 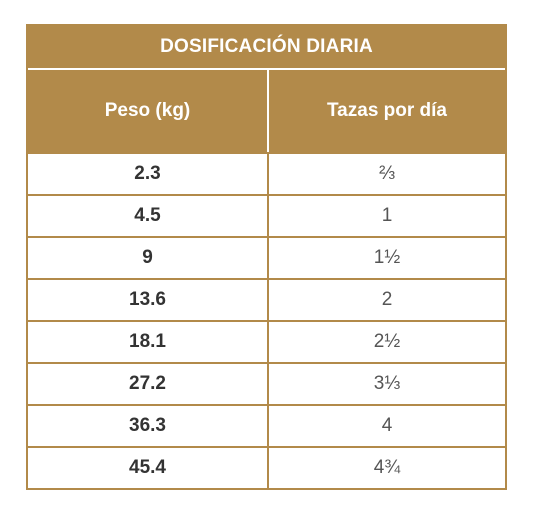 What do you see at coordinates (147, 110) in the screenshot?
I see `header-weight: Peso (kg)` at bounding box center [147, 110].